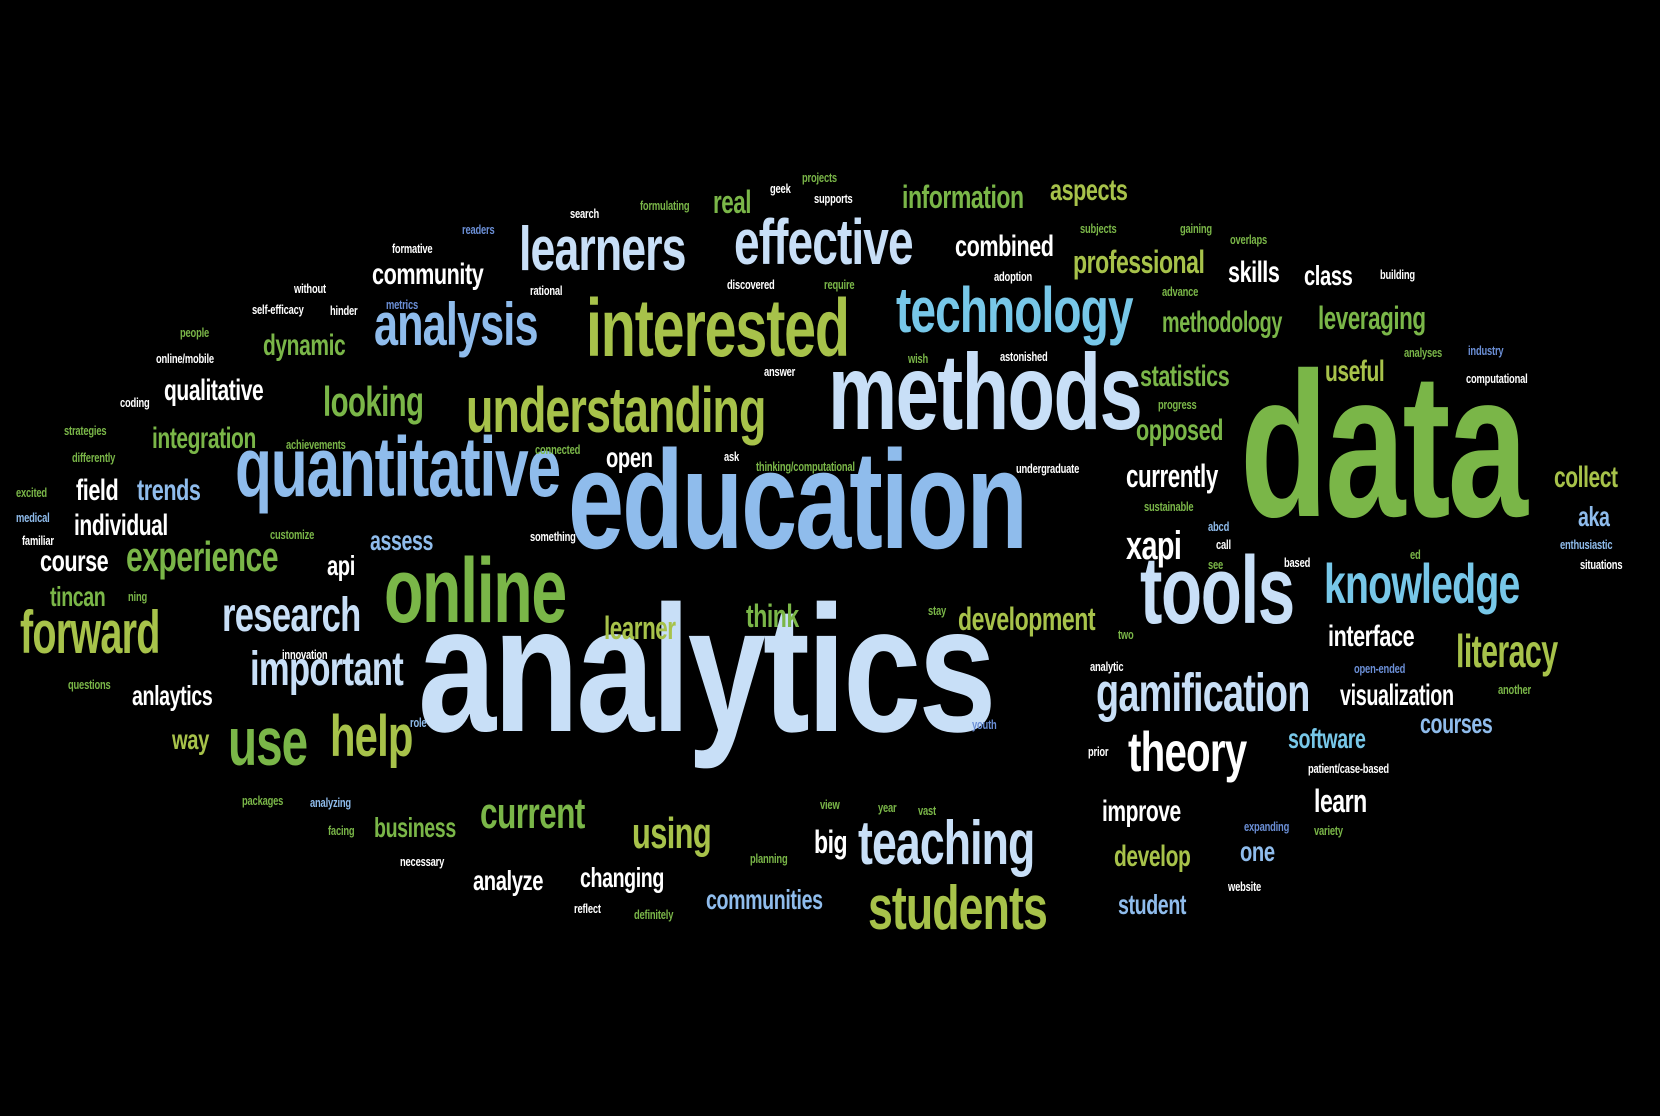 The height and width of the screenshot is (1116, 1660). I want to click on word-discovered: discovered, so click(751, 284).